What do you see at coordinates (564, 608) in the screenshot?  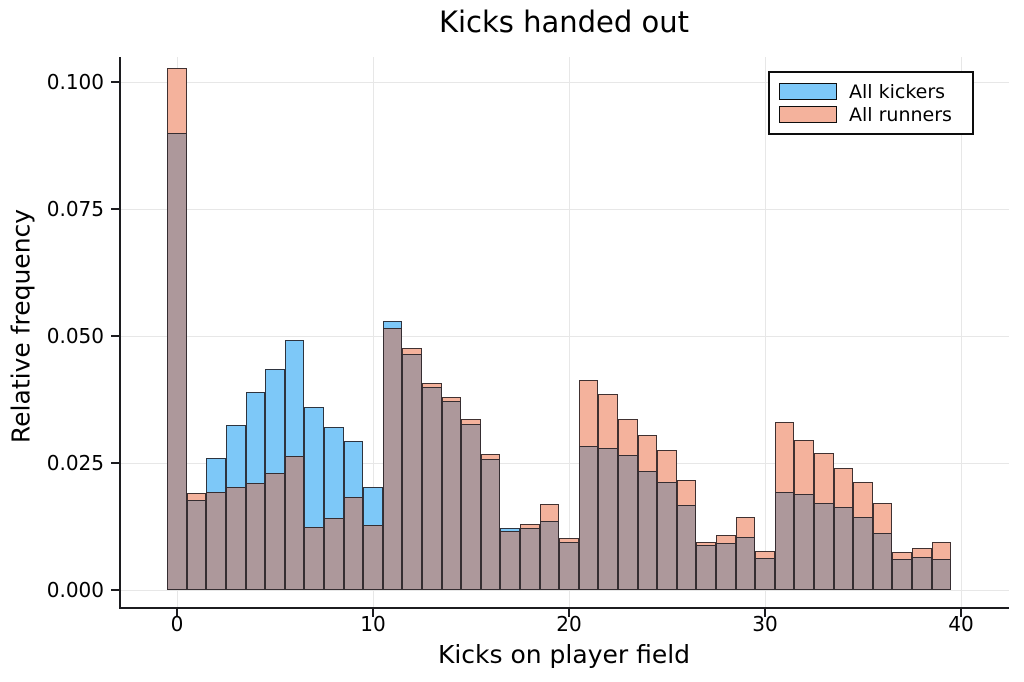 I see `x-axis-spine` at bounding box center [564, 608].